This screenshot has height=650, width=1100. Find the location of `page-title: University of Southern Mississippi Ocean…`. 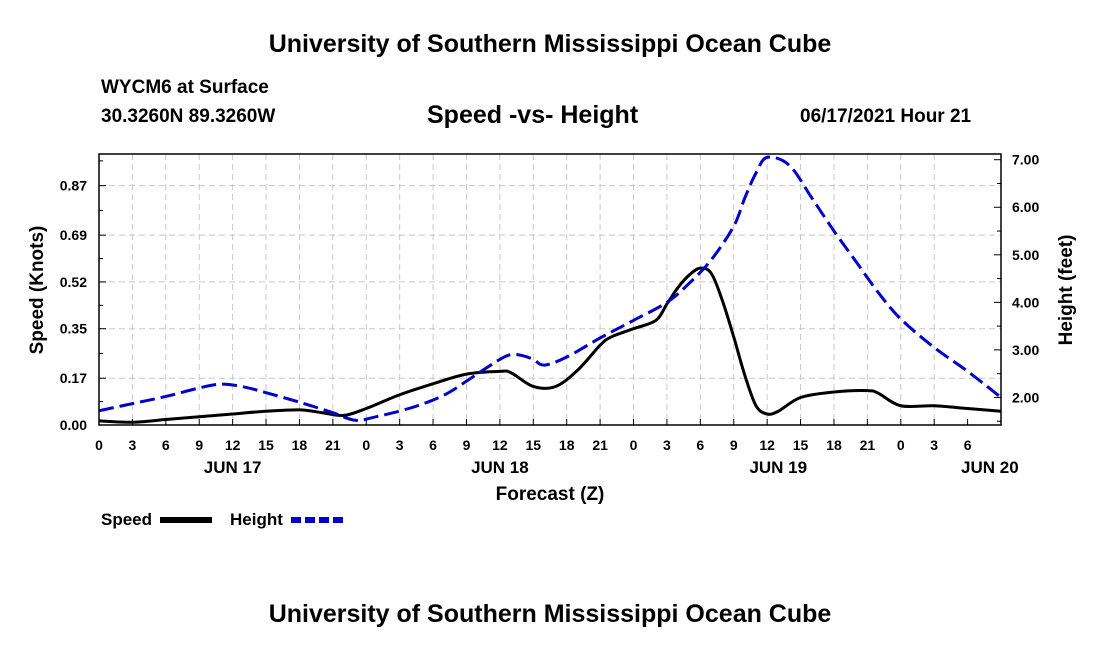

page-title: University of Southern Mississippi Ocean… is located at coordinates (550, 44).